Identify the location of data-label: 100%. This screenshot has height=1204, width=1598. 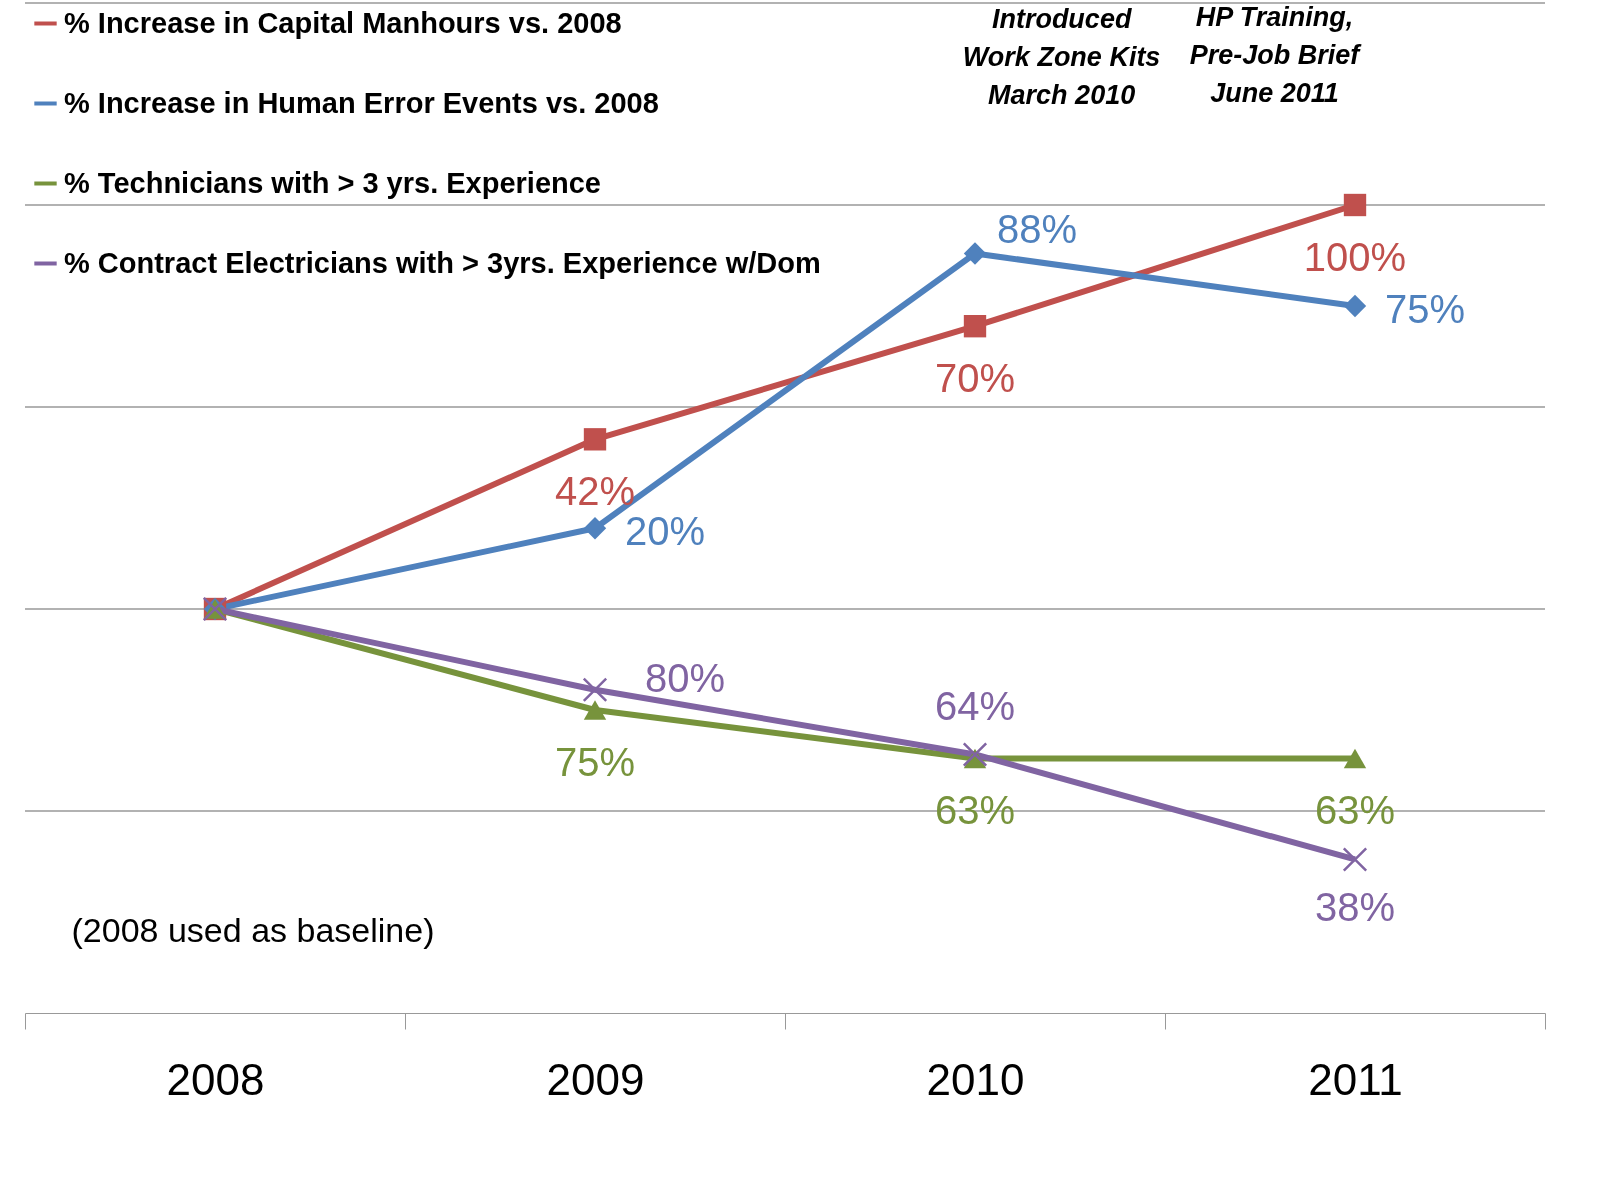
(1355, 257).